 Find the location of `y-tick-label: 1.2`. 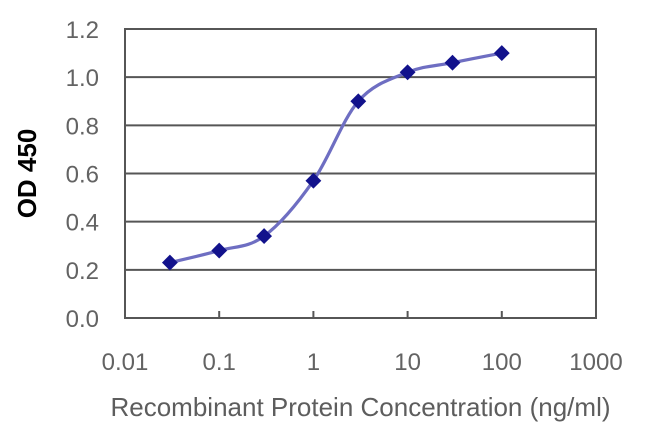

y-tick-label: 1.2 is located at coordinates (82, 30).